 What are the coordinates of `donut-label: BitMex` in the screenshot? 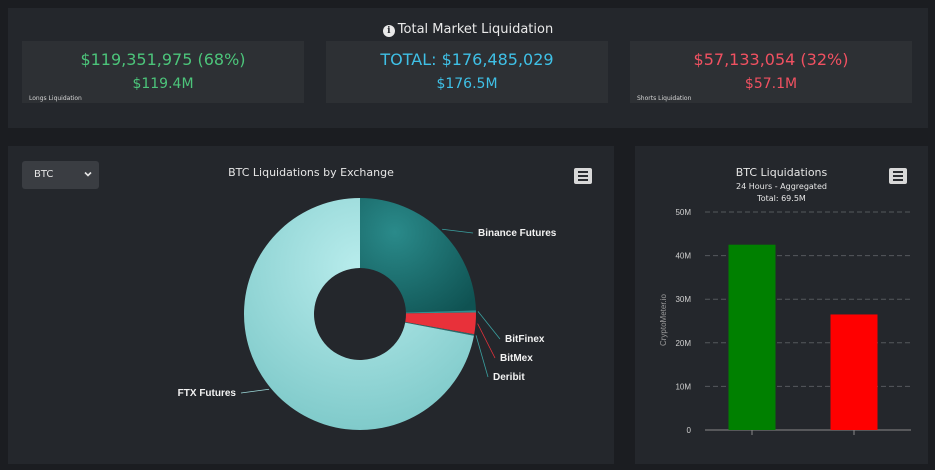 It's located at (516, 358).